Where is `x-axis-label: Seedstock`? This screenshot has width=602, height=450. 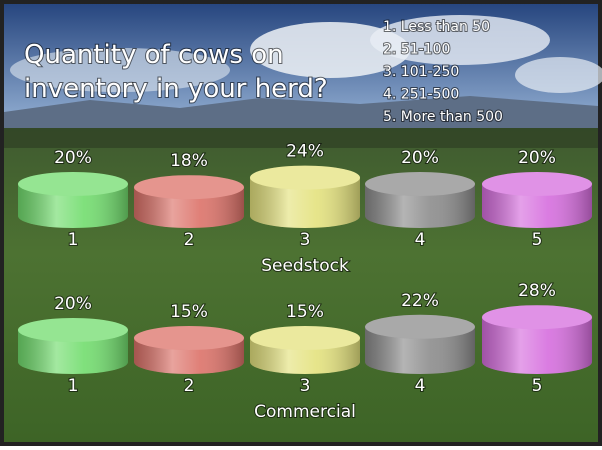
x-axis-label: Seedstock is located at coordinates (305, 266).